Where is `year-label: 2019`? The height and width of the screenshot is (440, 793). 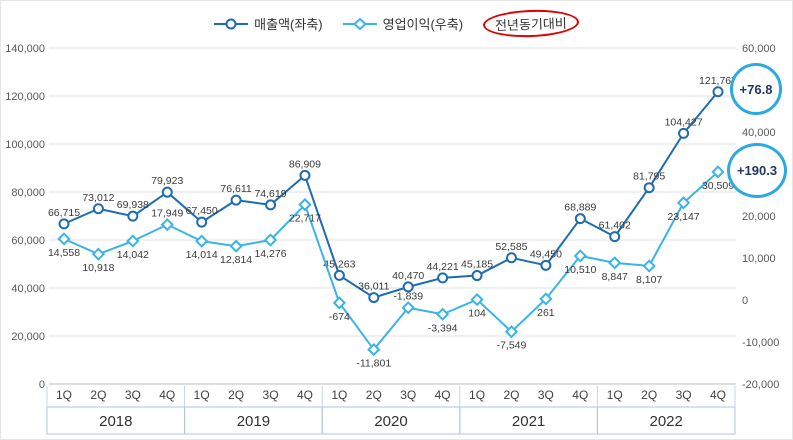
year-label: 2019 is located at coordinates (253, 421).